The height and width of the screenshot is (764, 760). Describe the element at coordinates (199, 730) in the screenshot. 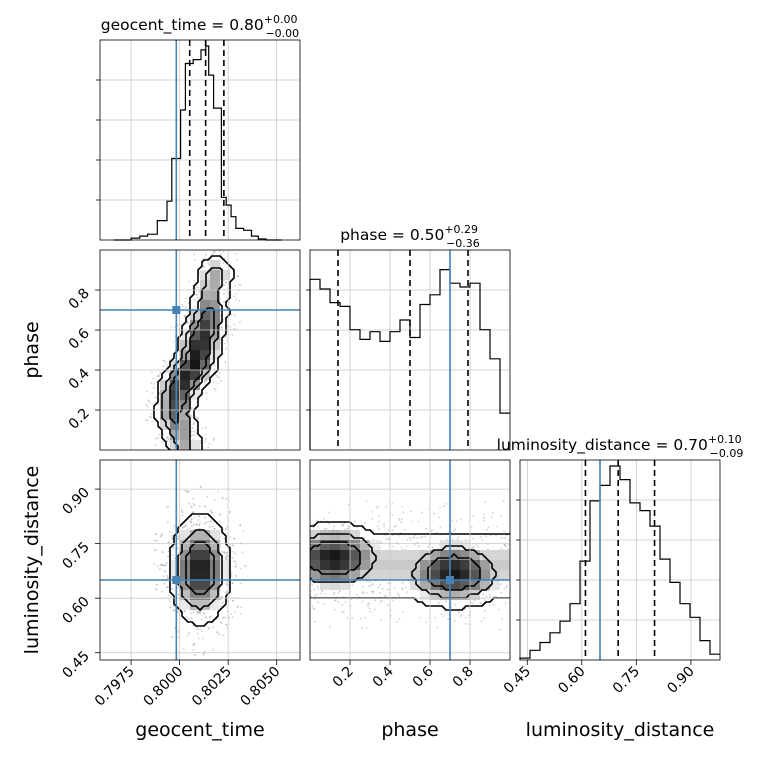

I see `x-axis-label: geocent_time` at that location.